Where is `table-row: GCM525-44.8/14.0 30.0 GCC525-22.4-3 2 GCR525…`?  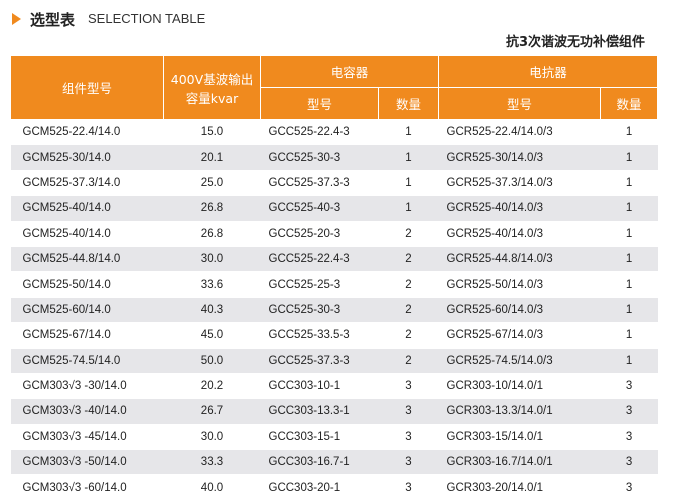
table-row: GCM525-44.8/14.0 30.0 GCC525-22.4-3 2 GCR525… is located at coordinates (334, 259).